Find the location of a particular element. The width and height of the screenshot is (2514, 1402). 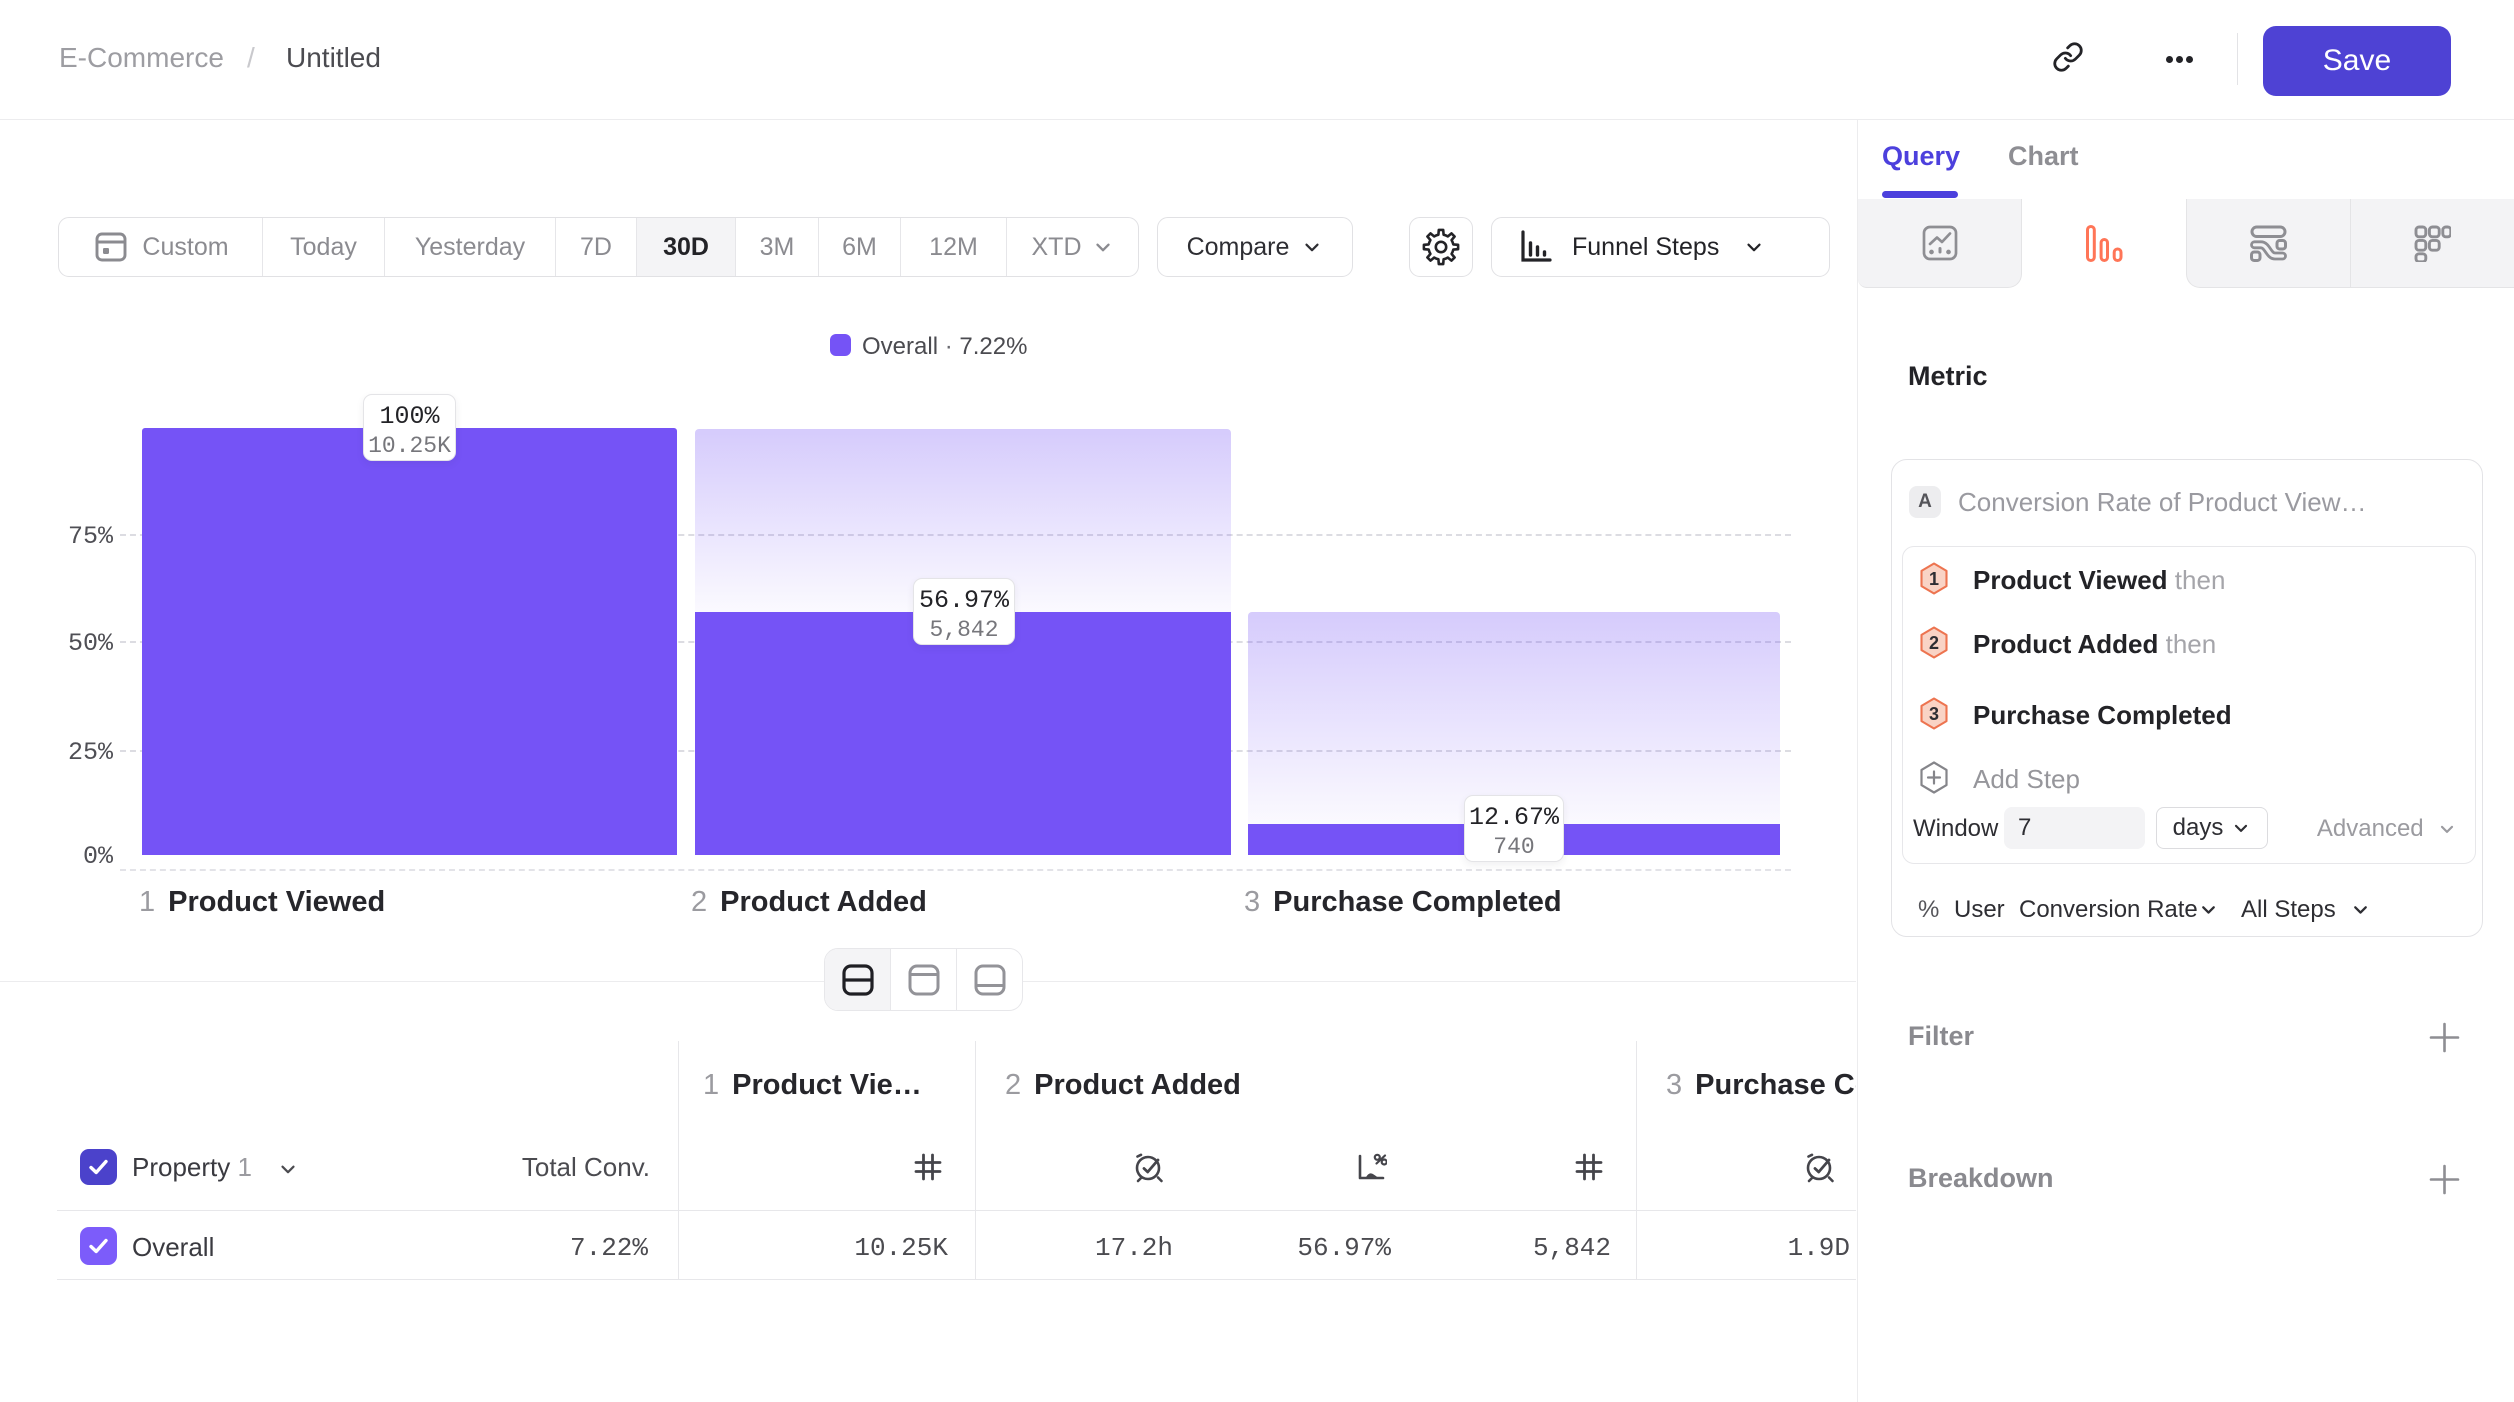

svg-text: 1 is located at coordinates (1934, 579).